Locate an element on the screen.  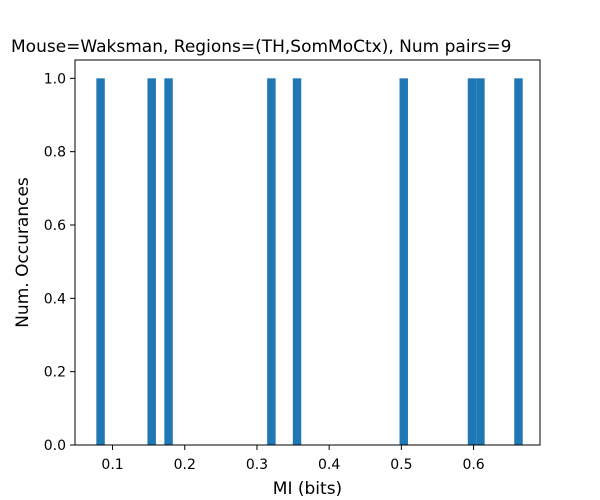
x-axis: 0.1 0.2 0.3 0.4 0.5 0.6 is located at coordinates (293, 459).